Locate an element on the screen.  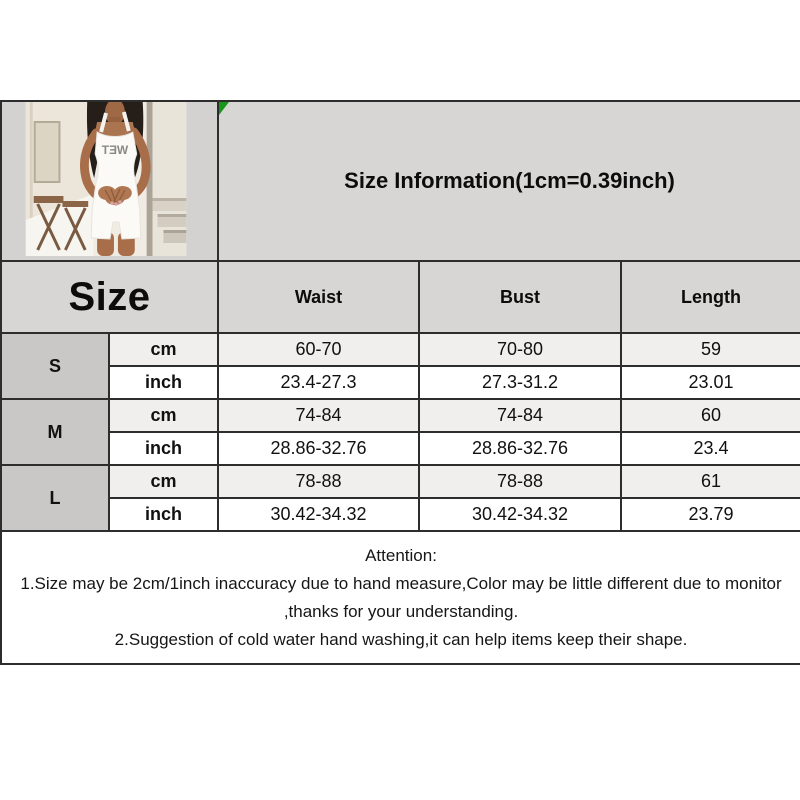
table-row-s-inch: inch 23.4-27.3 27.3-31.2 23.01 is located at coordinates (400, 382).